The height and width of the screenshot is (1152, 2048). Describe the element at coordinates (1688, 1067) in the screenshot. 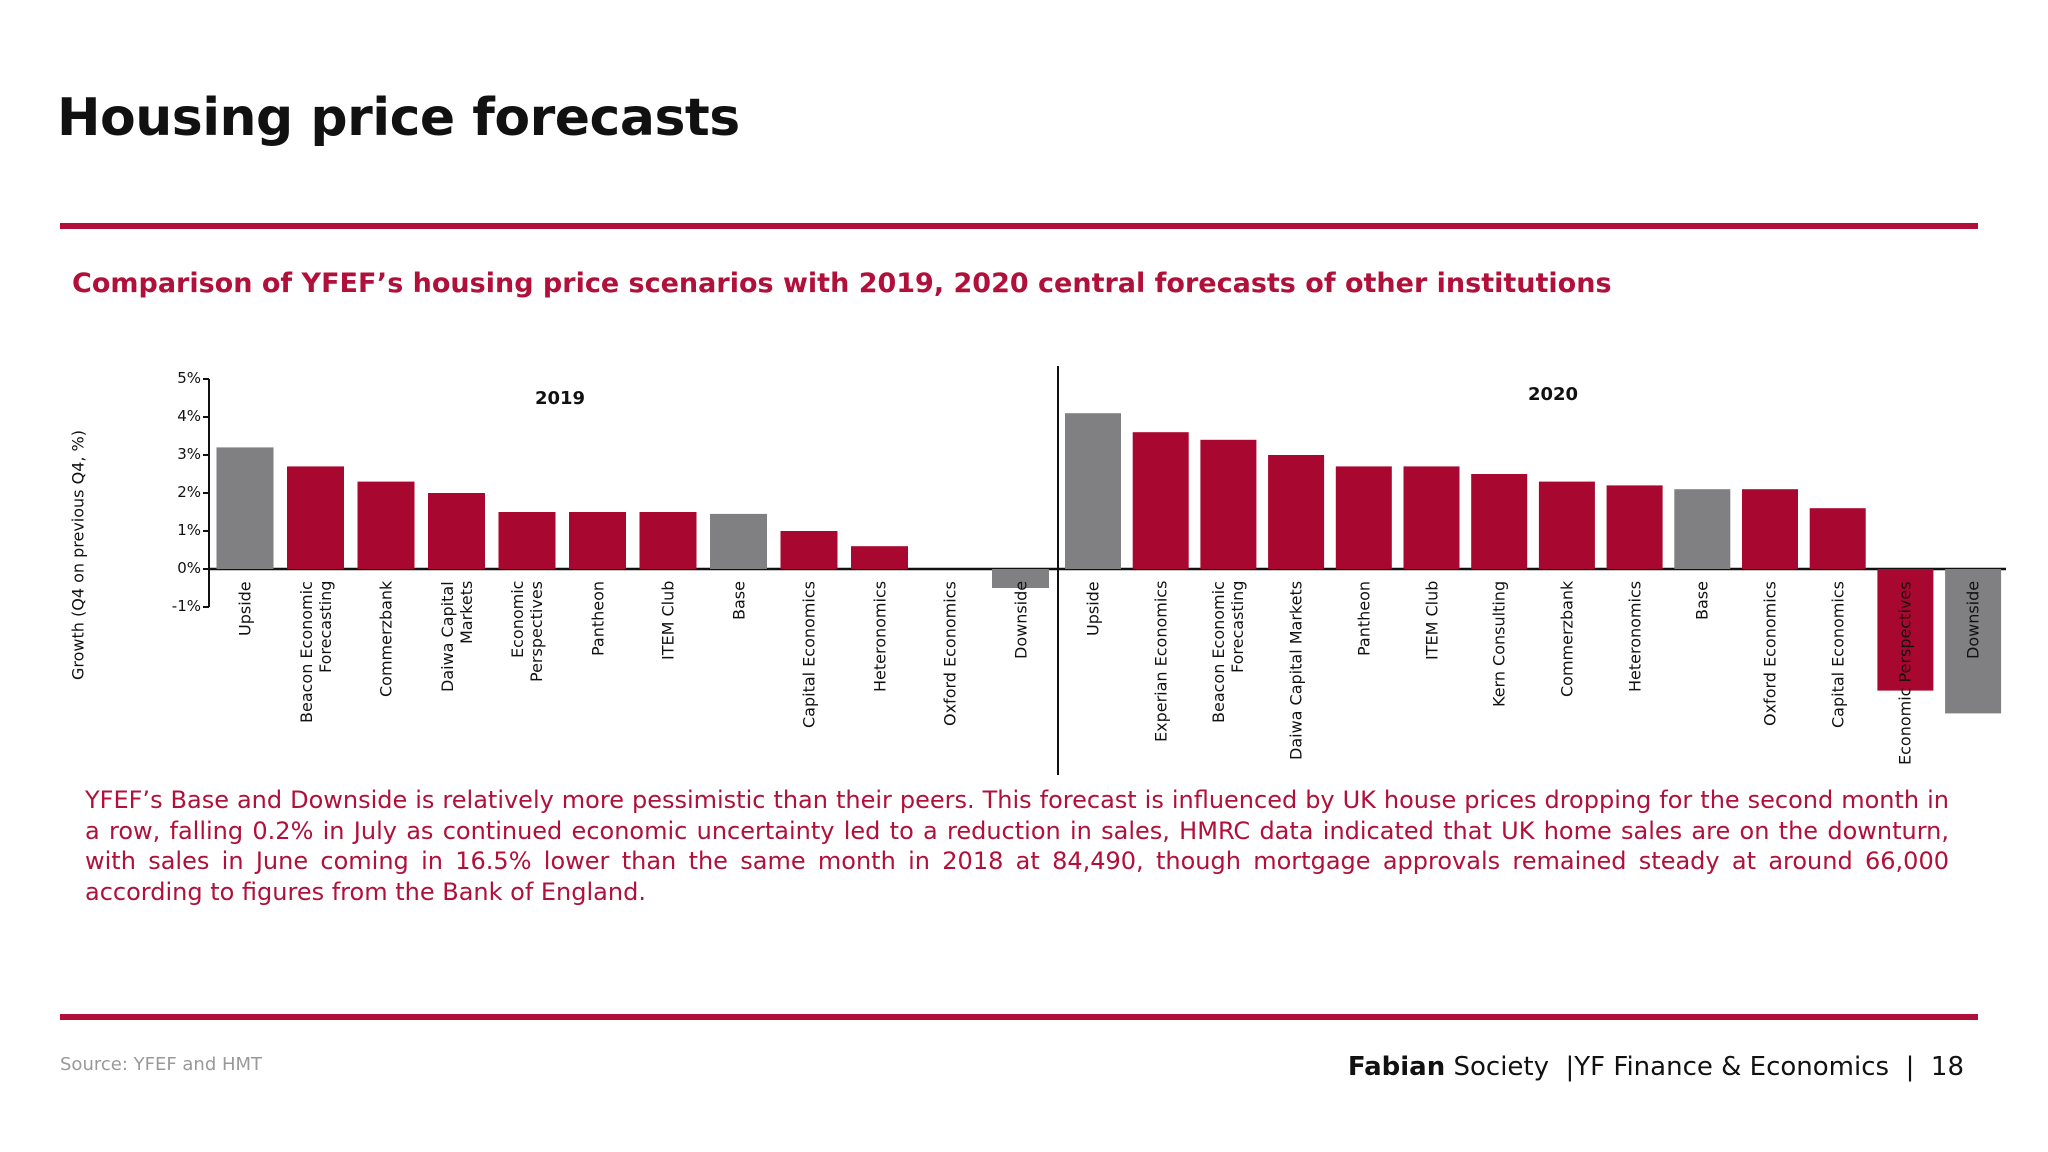

I see `footer-brand: Society |YF Finance & Economics |` at that location.